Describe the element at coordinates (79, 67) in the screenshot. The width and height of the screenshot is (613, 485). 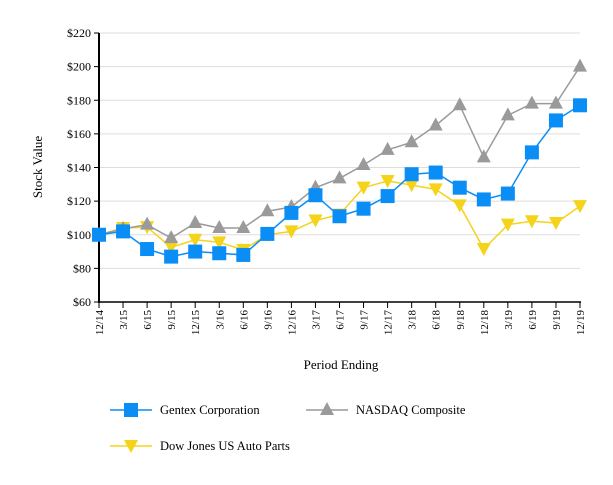
I see `y-tick-label: $200` at that location.